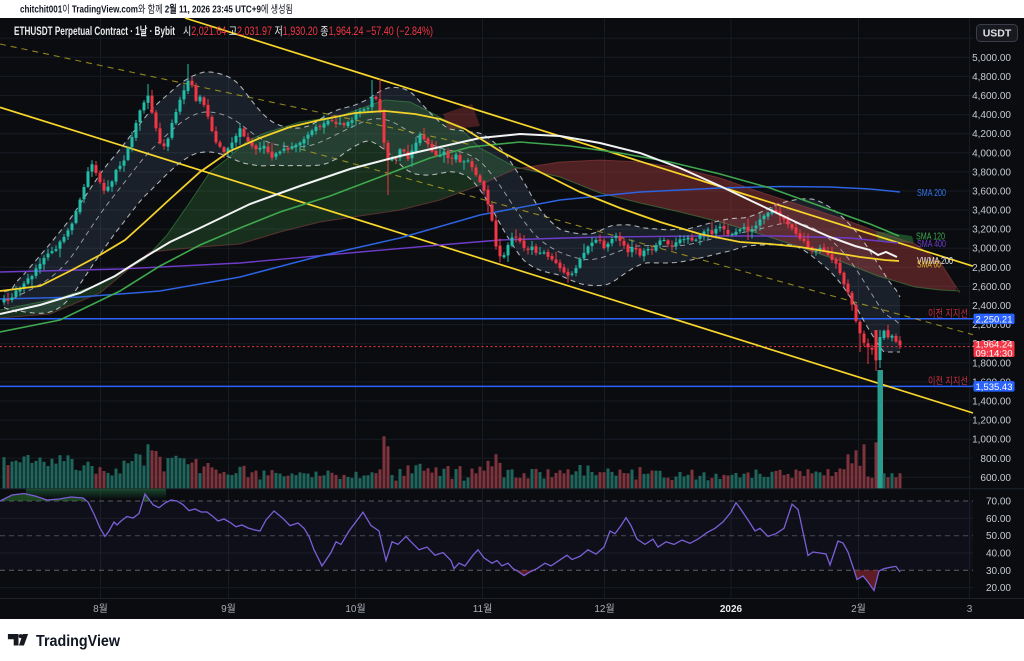  Describe the element at coordinates (970, 609) in the screenshot. I see `svg-text: 3` at that location.